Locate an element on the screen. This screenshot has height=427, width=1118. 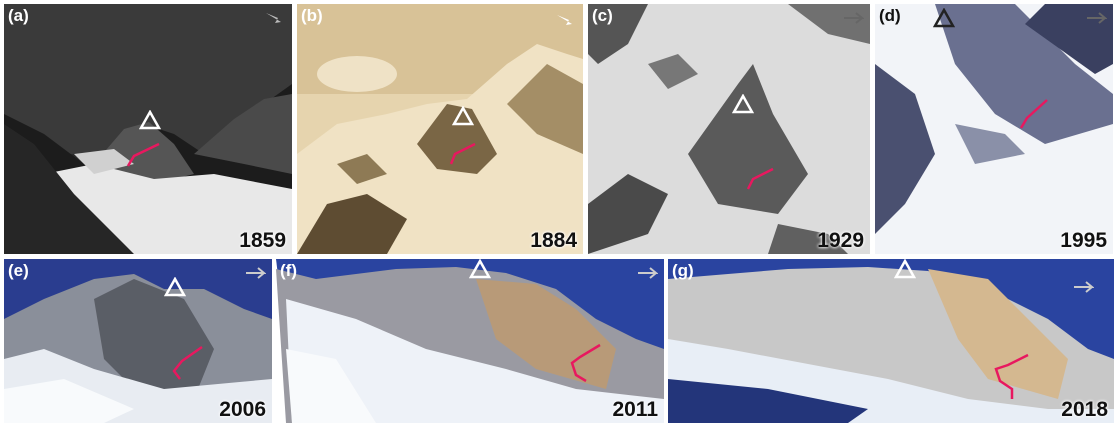
photo-1995 is located at coordinates (994, 129).